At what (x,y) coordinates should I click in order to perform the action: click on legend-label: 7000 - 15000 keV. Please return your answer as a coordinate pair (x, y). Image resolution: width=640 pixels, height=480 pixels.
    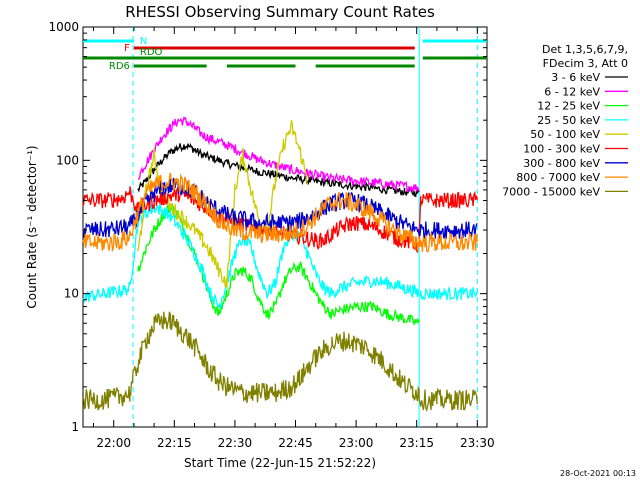
    Looking at the image, I should click on (551, 191).